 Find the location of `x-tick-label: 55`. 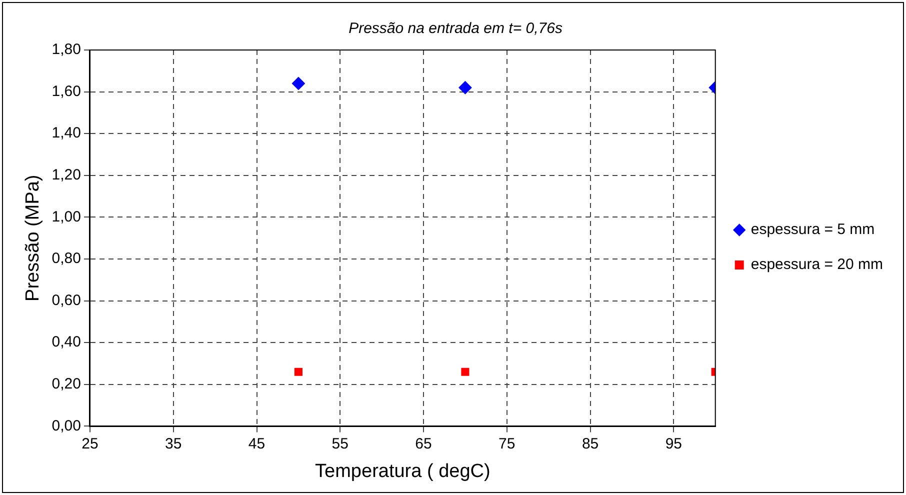

x-tick-label: 55 is located at coordinates (340, 443).